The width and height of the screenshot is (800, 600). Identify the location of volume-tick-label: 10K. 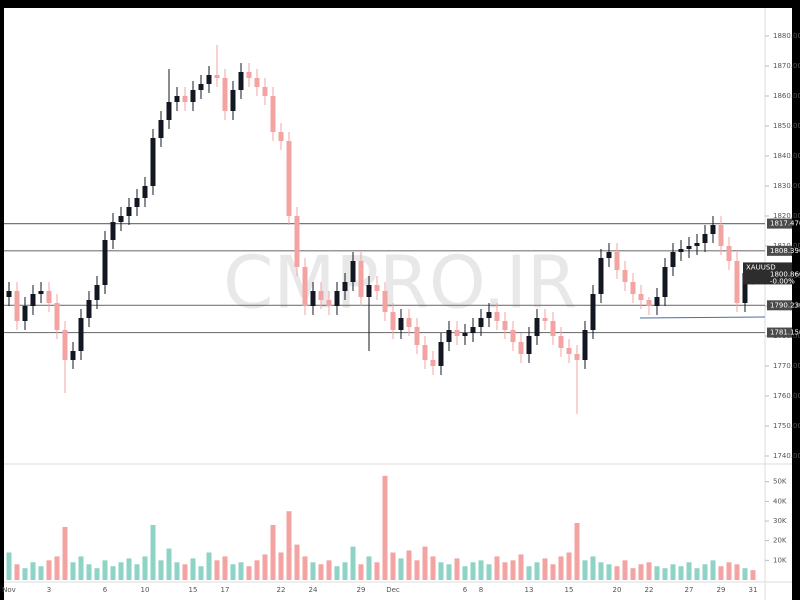
(780, 560).